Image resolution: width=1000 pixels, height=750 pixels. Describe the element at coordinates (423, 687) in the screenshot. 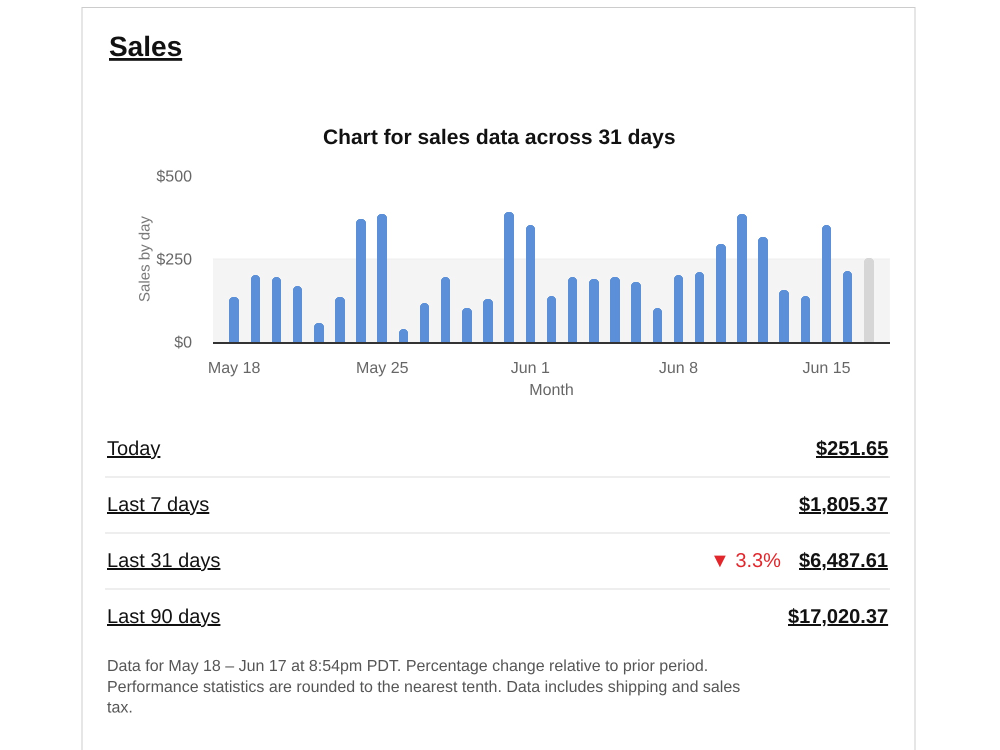

I see `text: Data for May 18 – Jun 17 at 8:54pm PDT. Percentage change relative to prior period. Performance statistics are rounded to the nearest tenth. Data includes shipping and sales tax.` at that location.